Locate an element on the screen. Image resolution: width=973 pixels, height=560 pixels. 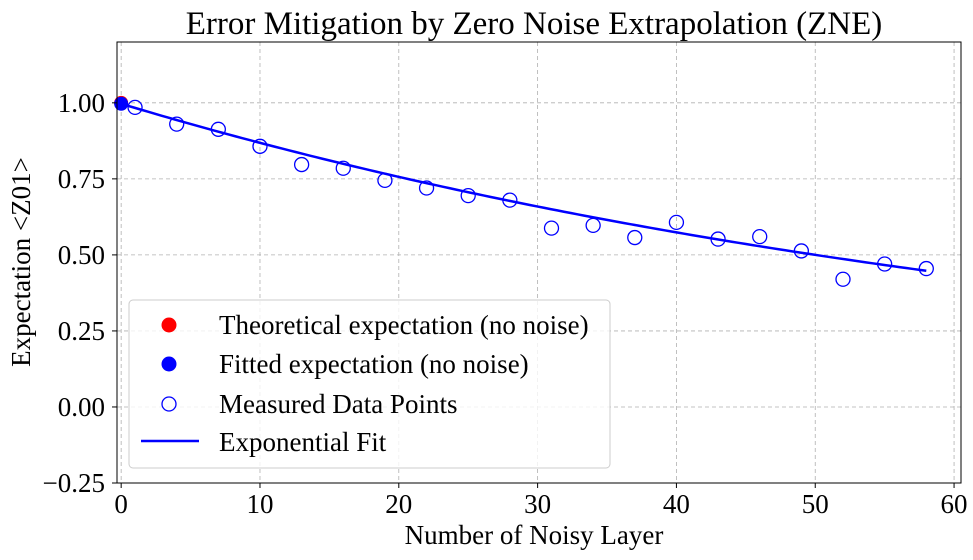
x-tick-label: 40 is located at coordinates (676, 504).